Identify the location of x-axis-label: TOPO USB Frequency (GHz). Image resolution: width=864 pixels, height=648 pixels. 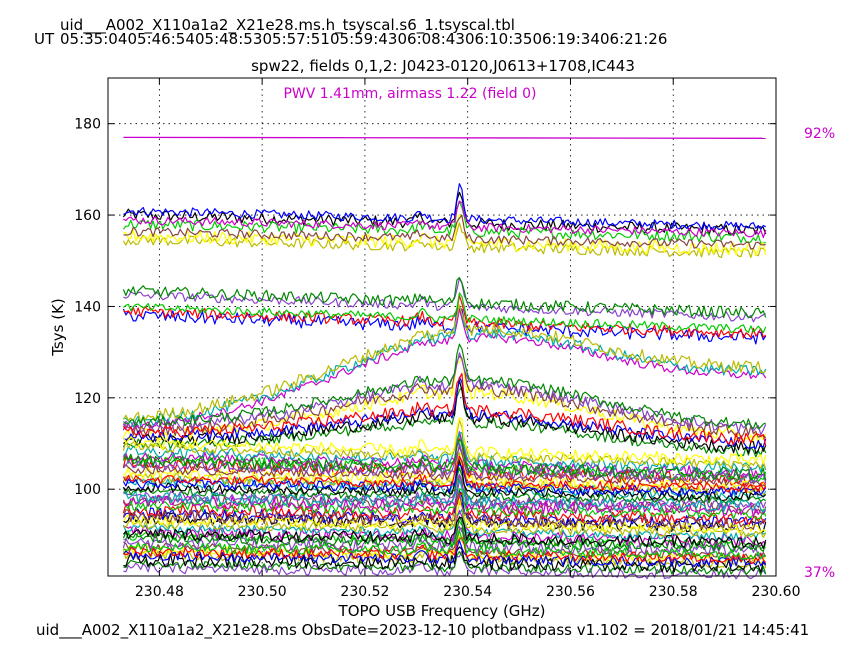
(442, 611).